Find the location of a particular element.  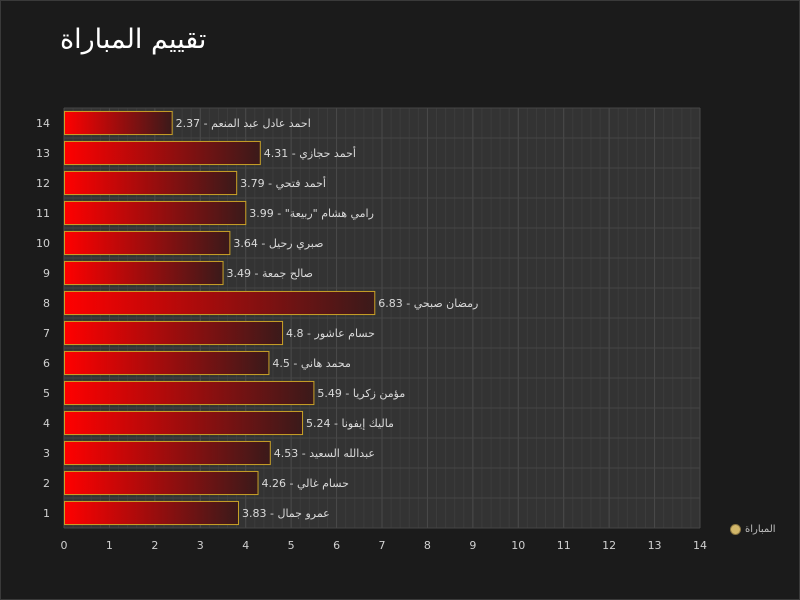

bar-data-label: عمرو جمال - 3.83 is located at coordinates (286, 513).